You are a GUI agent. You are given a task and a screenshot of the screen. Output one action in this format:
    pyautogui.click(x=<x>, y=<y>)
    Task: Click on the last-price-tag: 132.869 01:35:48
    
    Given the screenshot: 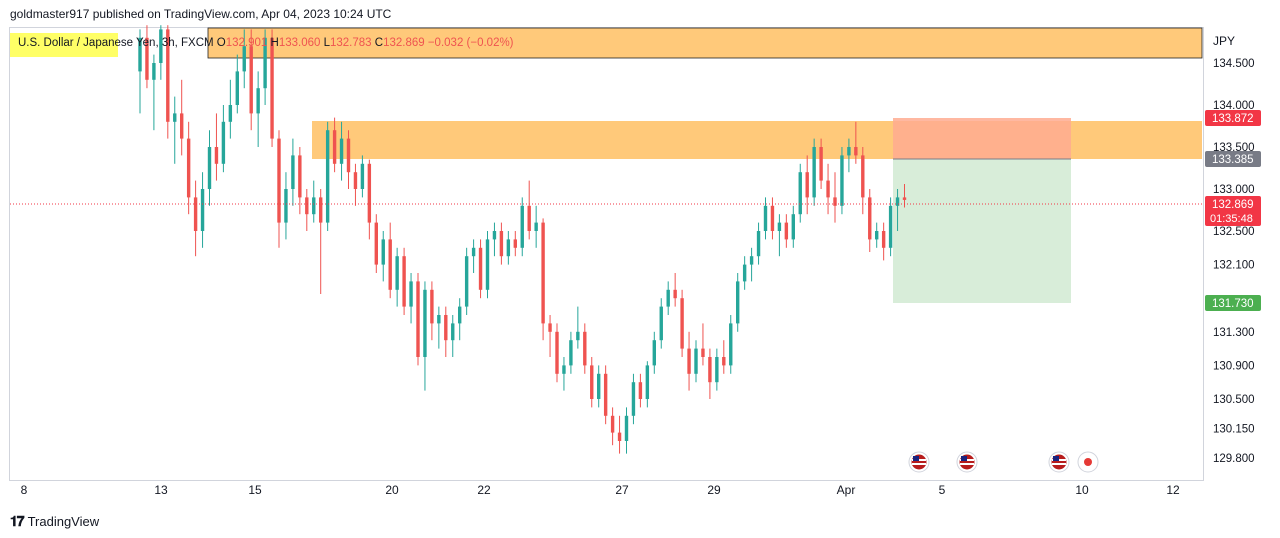 What is the action you would take?
    pyautogui.click(x=1233, y=211)
    